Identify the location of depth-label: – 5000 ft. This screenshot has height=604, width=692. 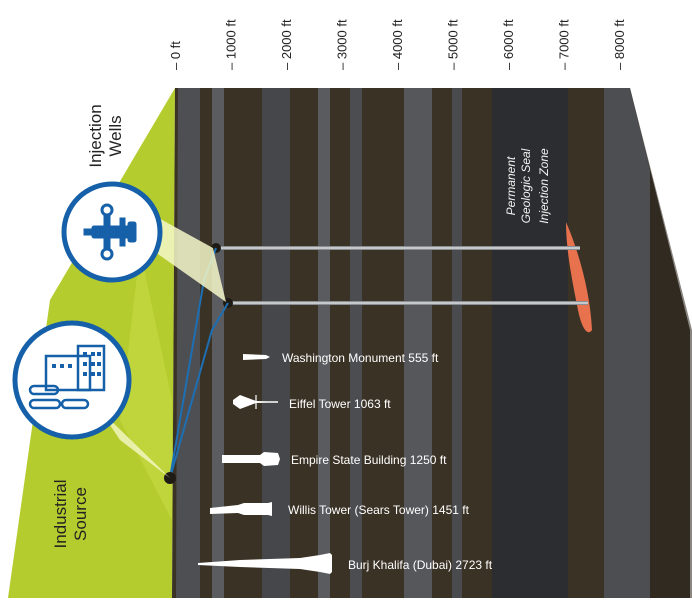
(453, 44).